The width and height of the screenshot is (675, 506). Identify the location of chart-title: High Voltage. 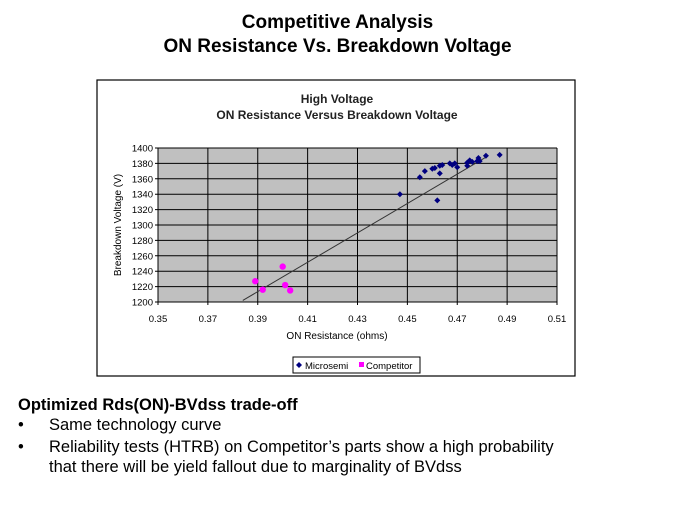
(337, 99).